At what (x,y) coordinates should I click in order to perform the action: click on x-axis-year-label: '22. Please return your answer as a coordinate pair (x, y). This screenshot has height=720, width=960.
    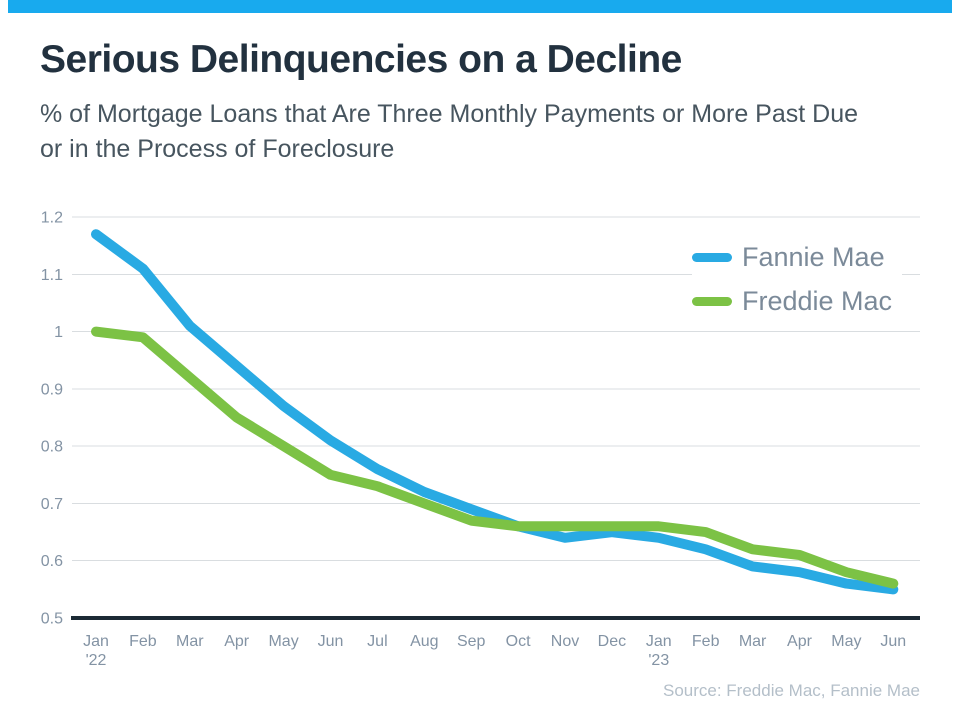
    Looking at the image, I should click on (96, 660).